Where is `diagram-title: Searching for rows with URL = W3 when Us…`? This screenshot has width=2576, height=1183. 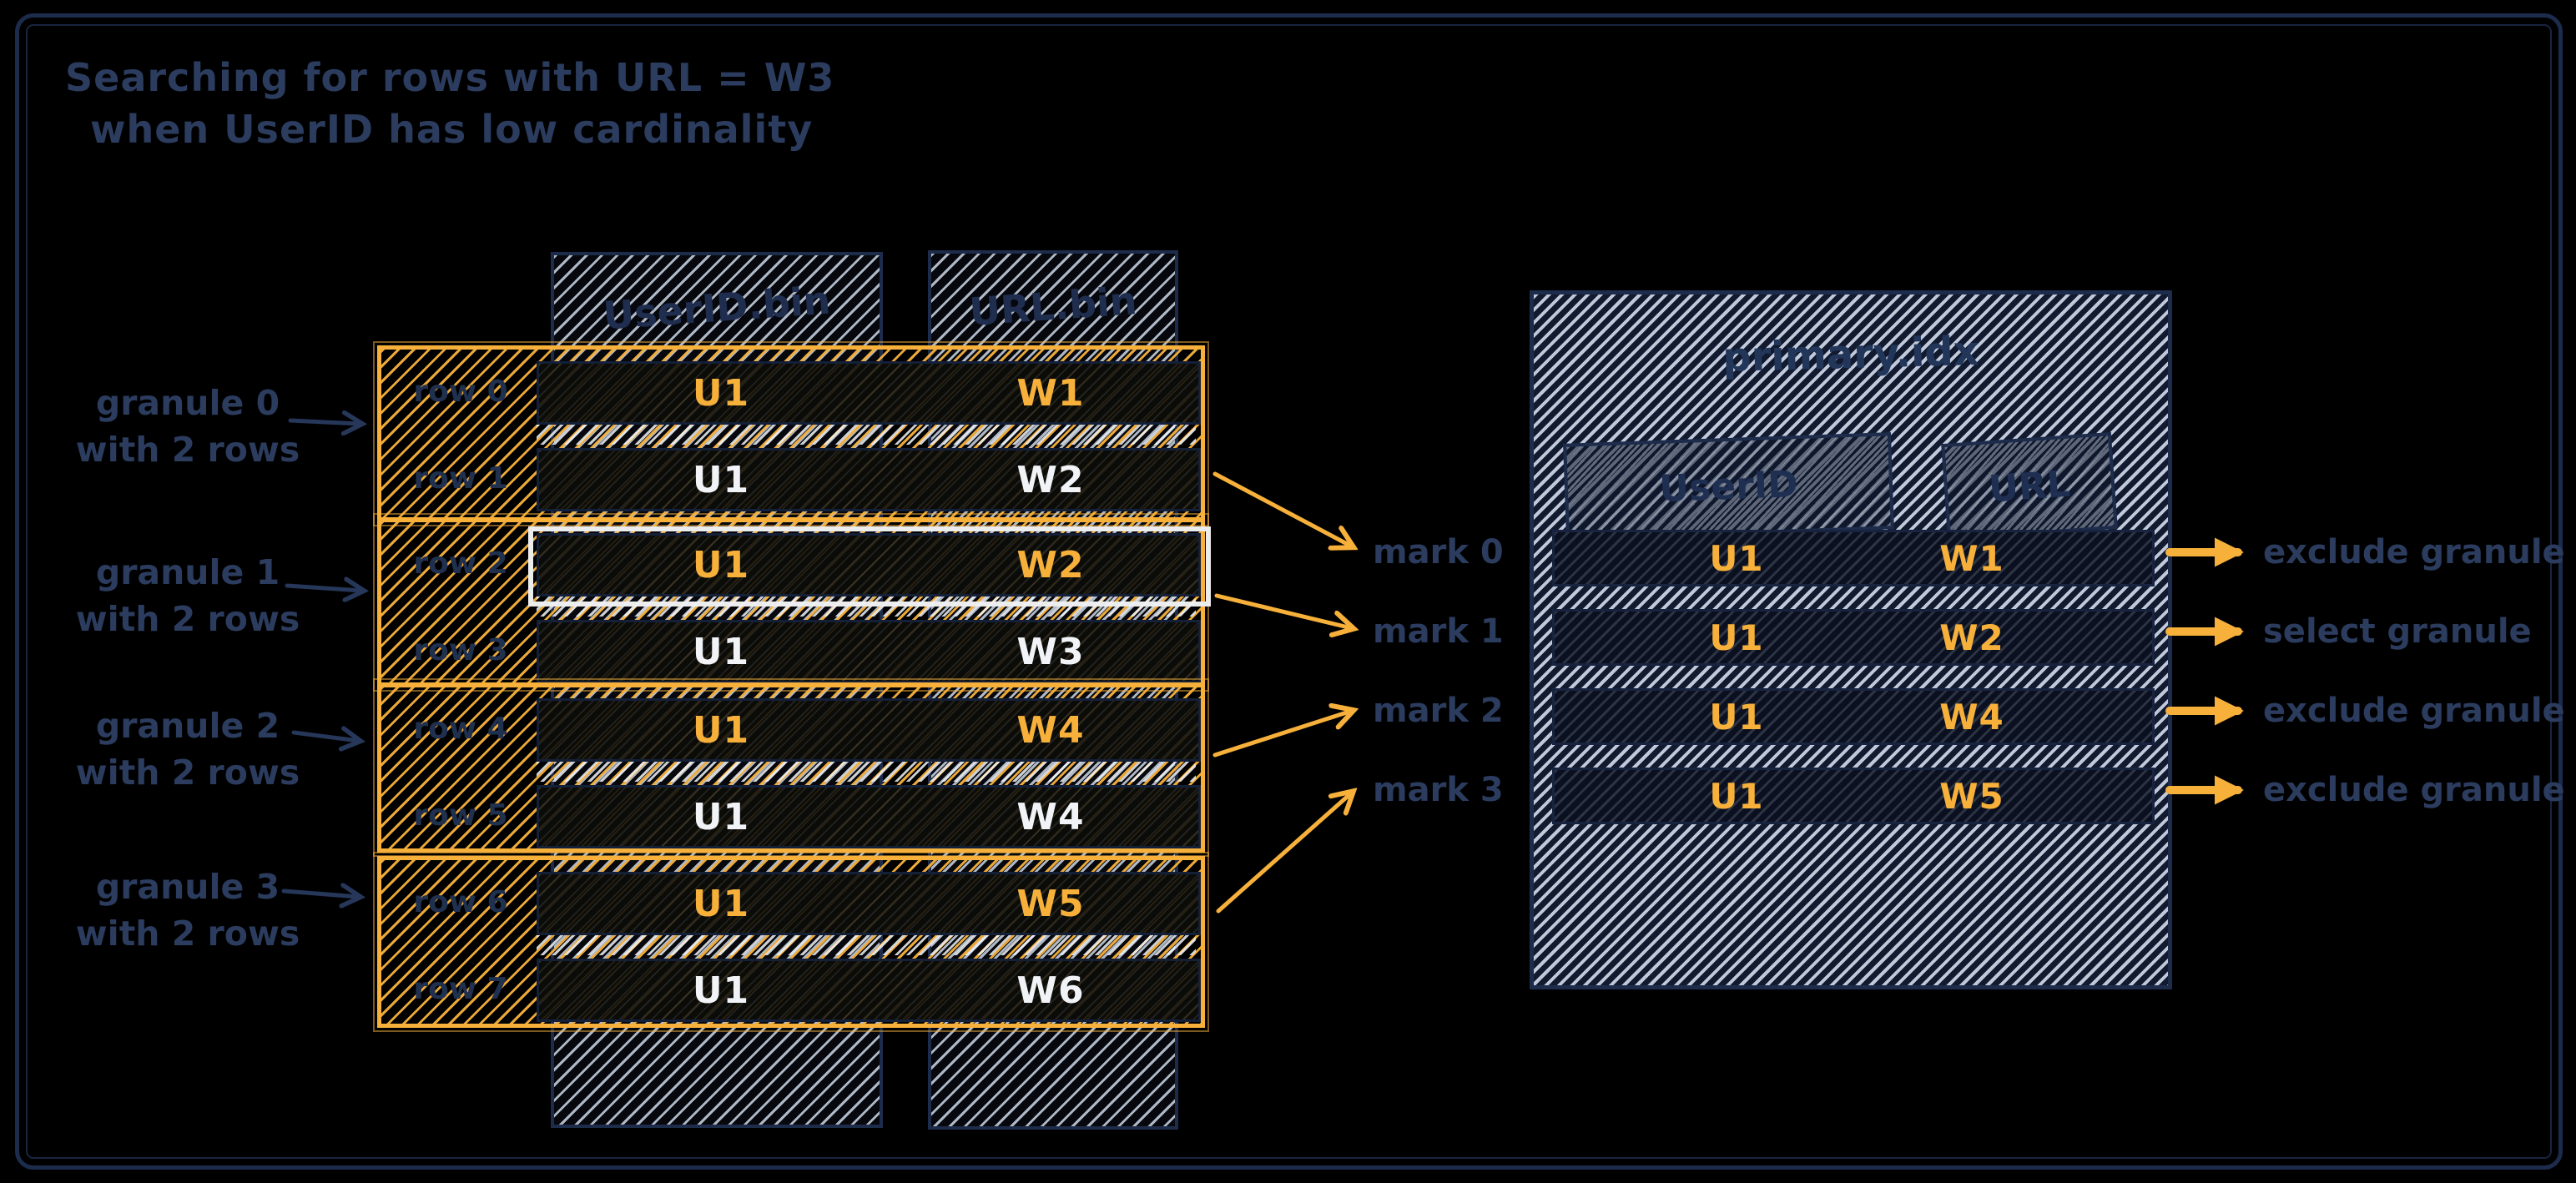
diagram-title: Searching for rows with URL = W3 when Us… is located at coordinates (449, 104).